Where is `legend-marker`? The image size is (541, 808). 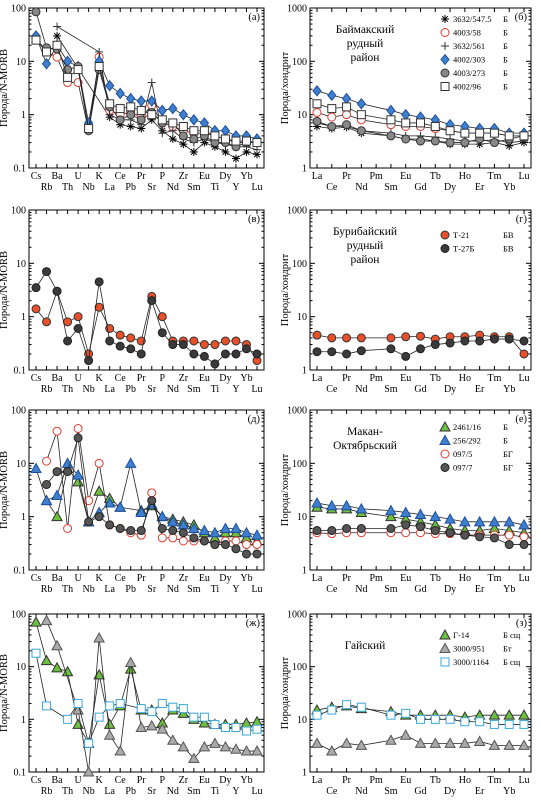
legend-marker is located at coordinates (445, 248).